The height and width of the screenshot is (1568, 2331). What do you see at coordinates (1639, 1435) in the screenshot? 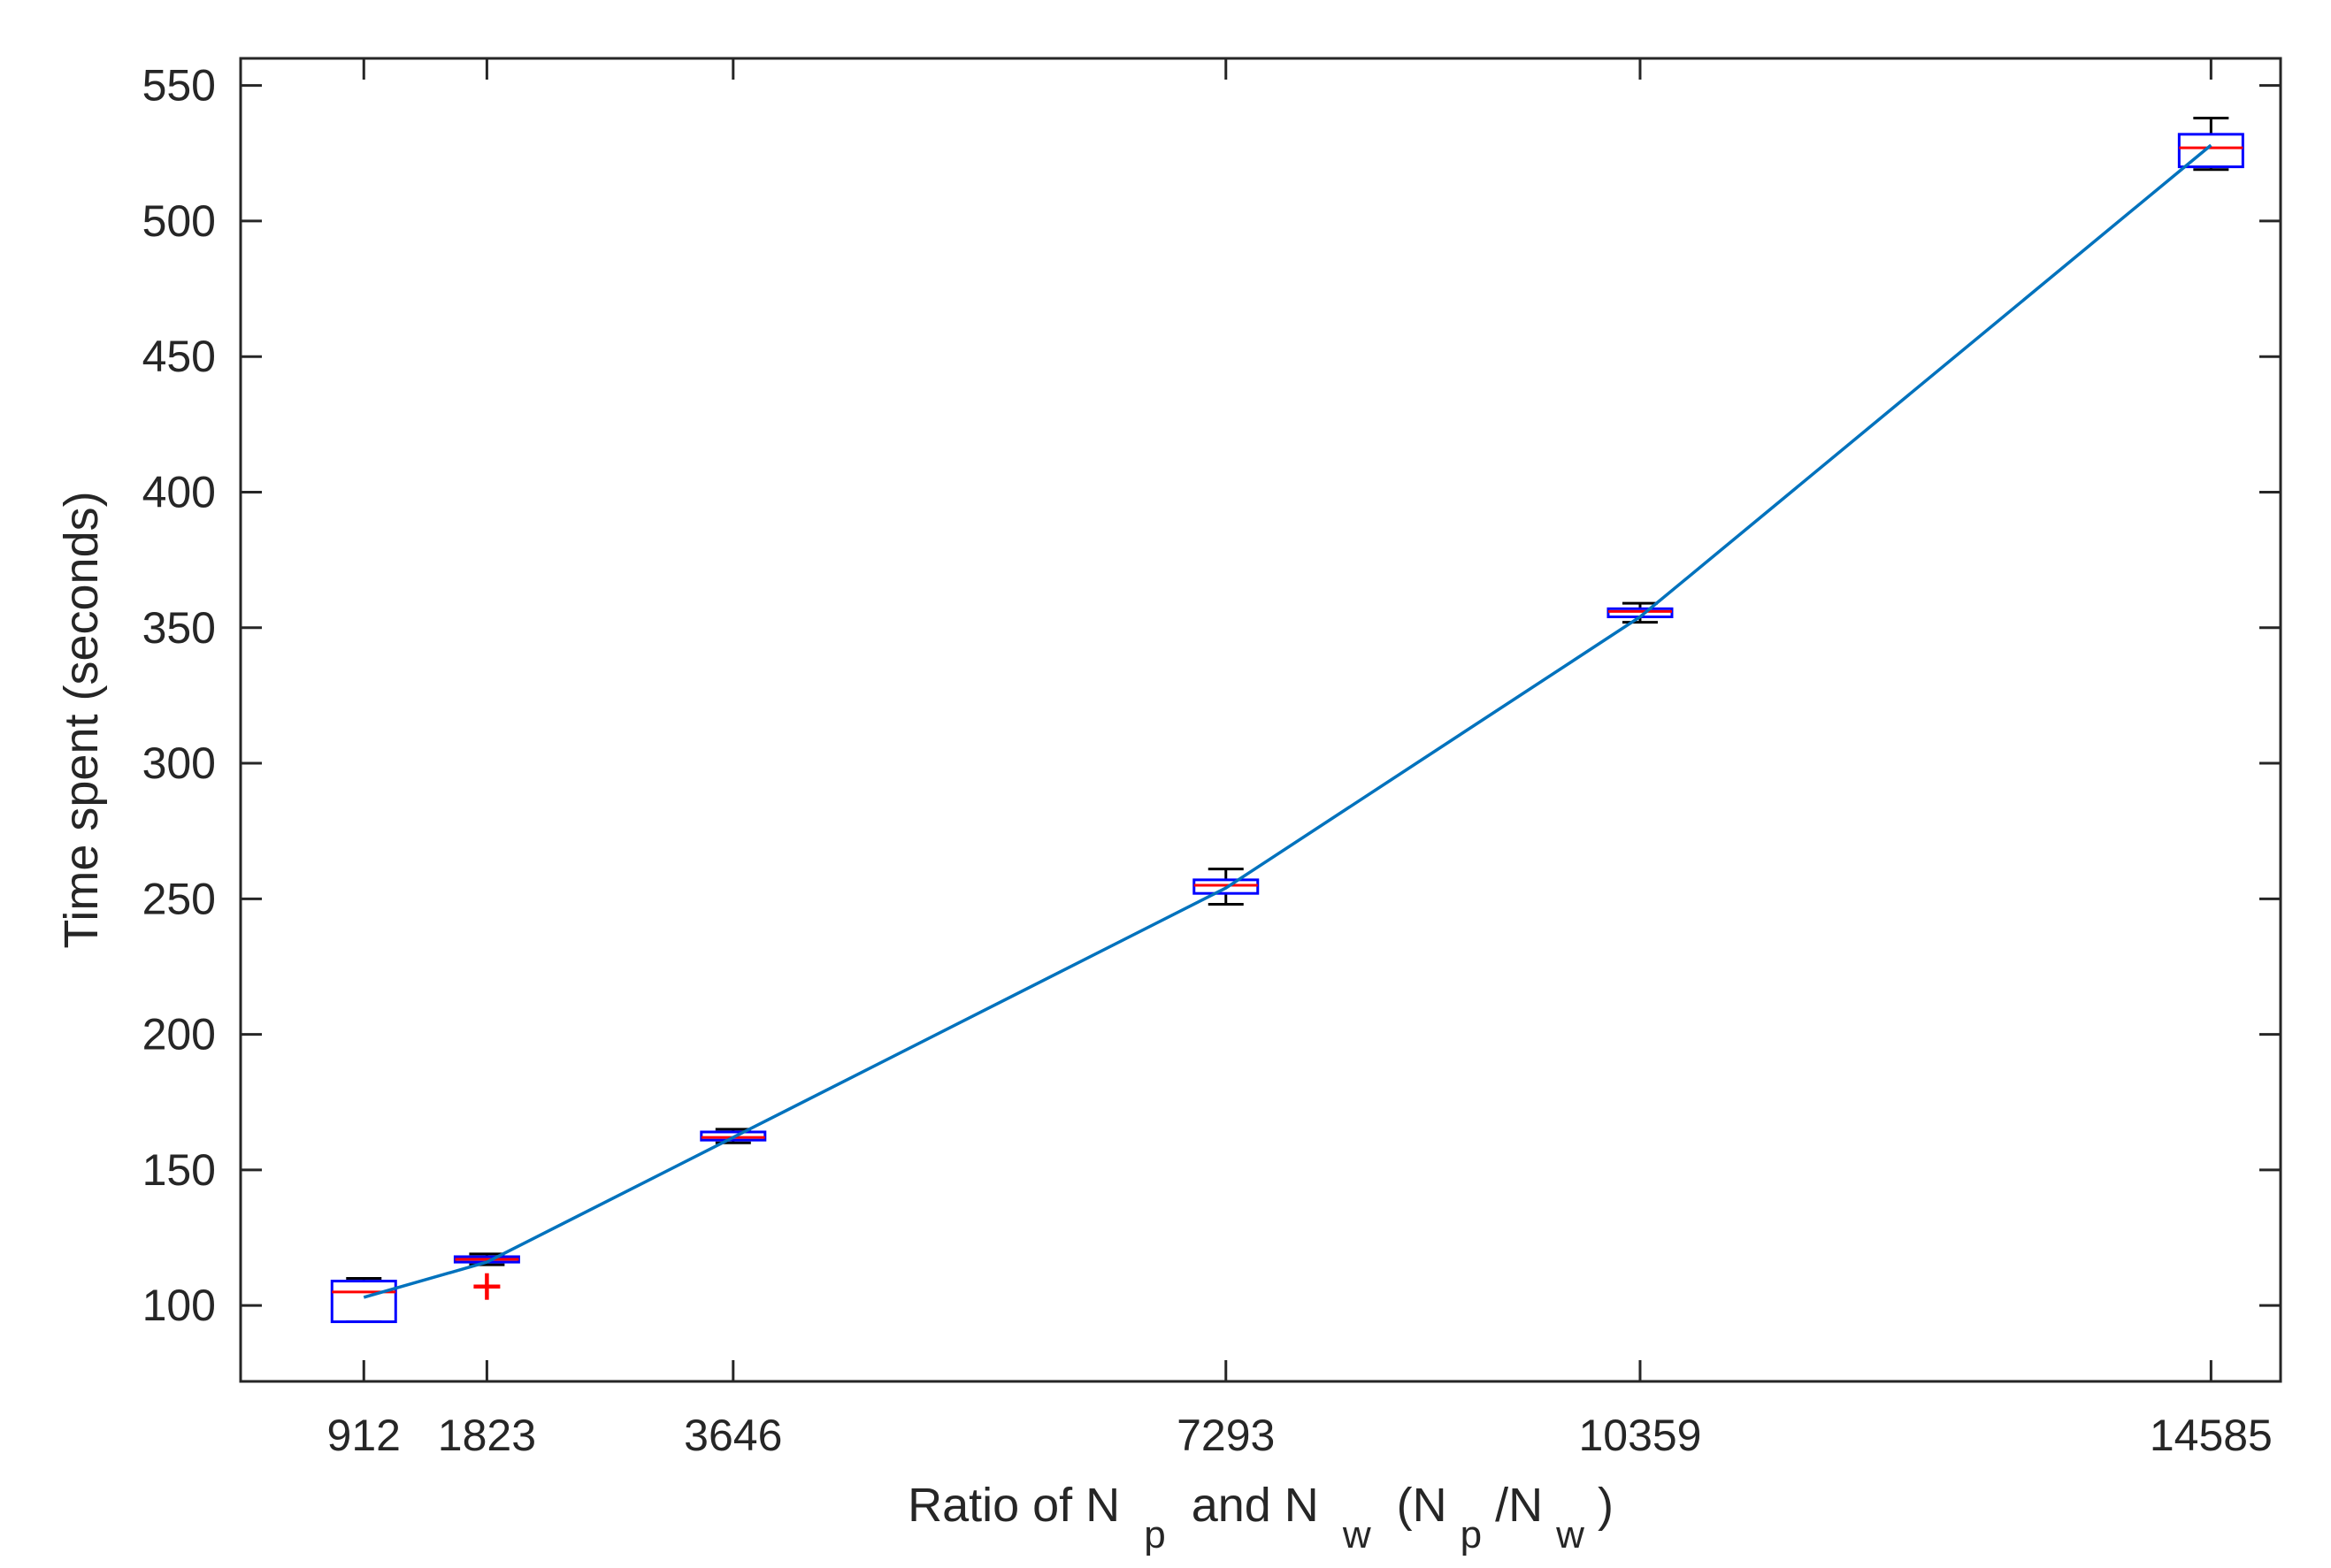
I see `x-tick-label: 10359` at bounding box center [1639, 1435].